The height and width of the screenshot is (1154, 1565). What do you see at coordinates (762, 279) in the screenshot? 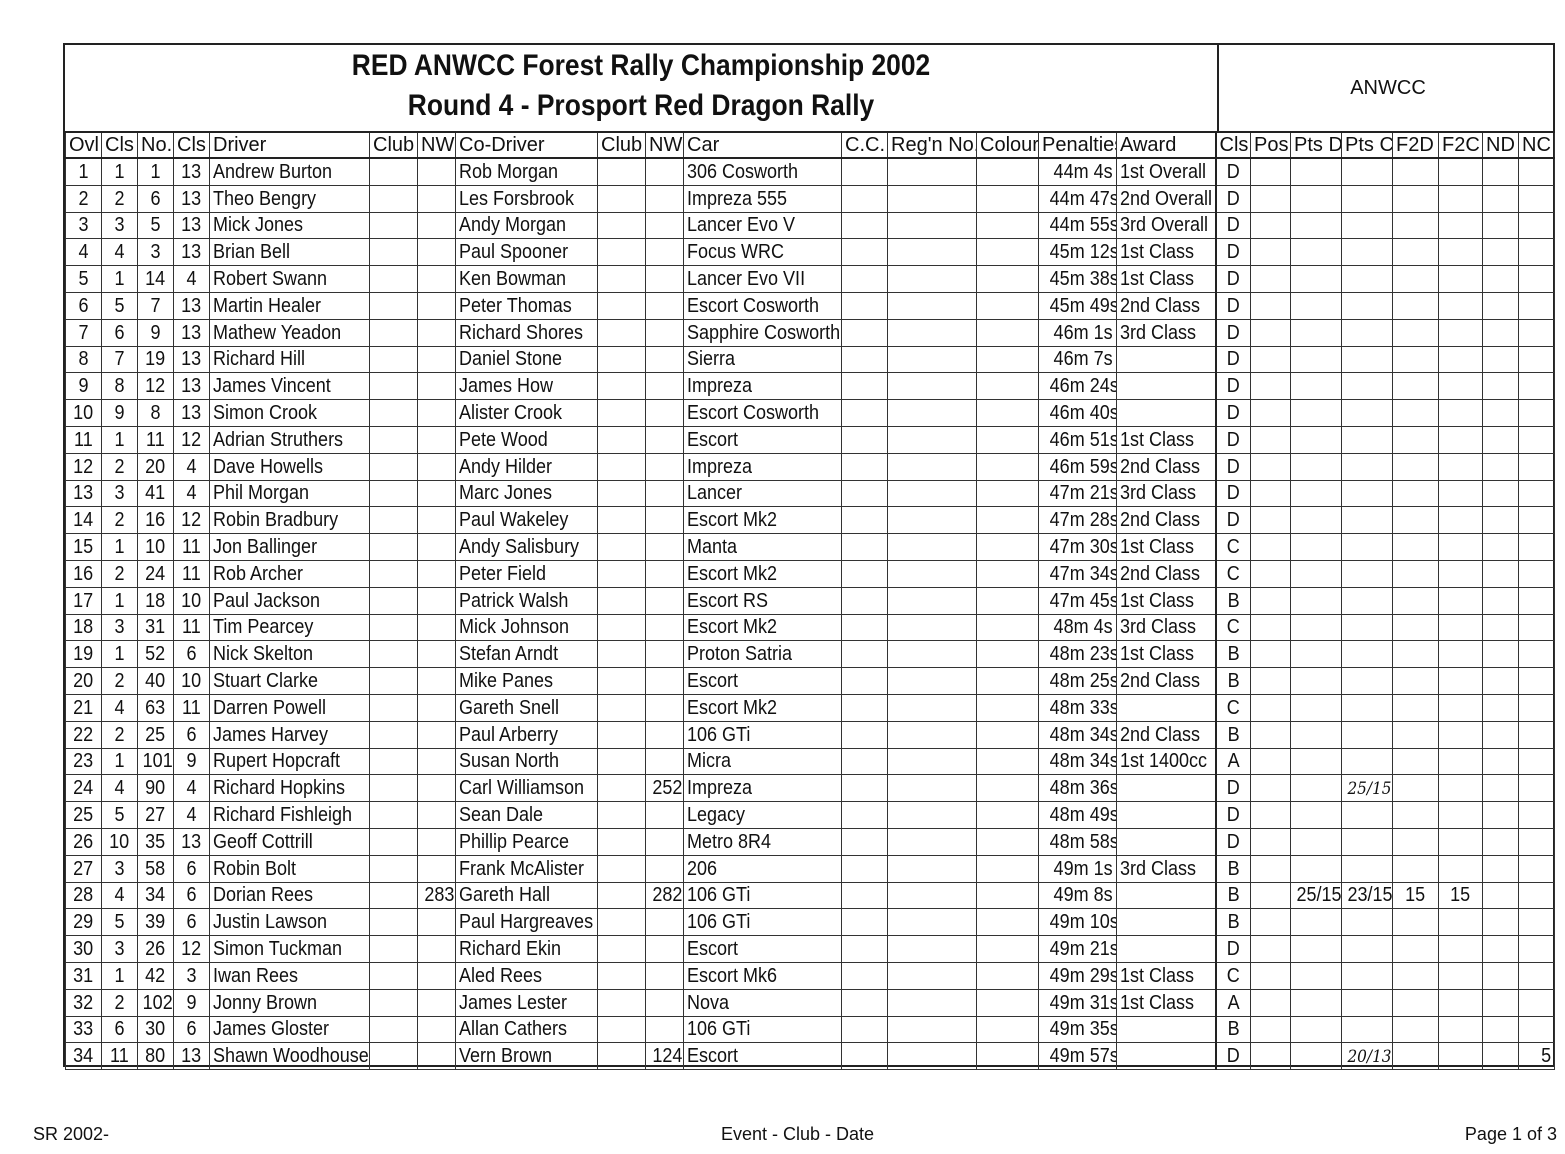
I see `cell-car: Lancer Evo VII` at bounding box center [762, 279].